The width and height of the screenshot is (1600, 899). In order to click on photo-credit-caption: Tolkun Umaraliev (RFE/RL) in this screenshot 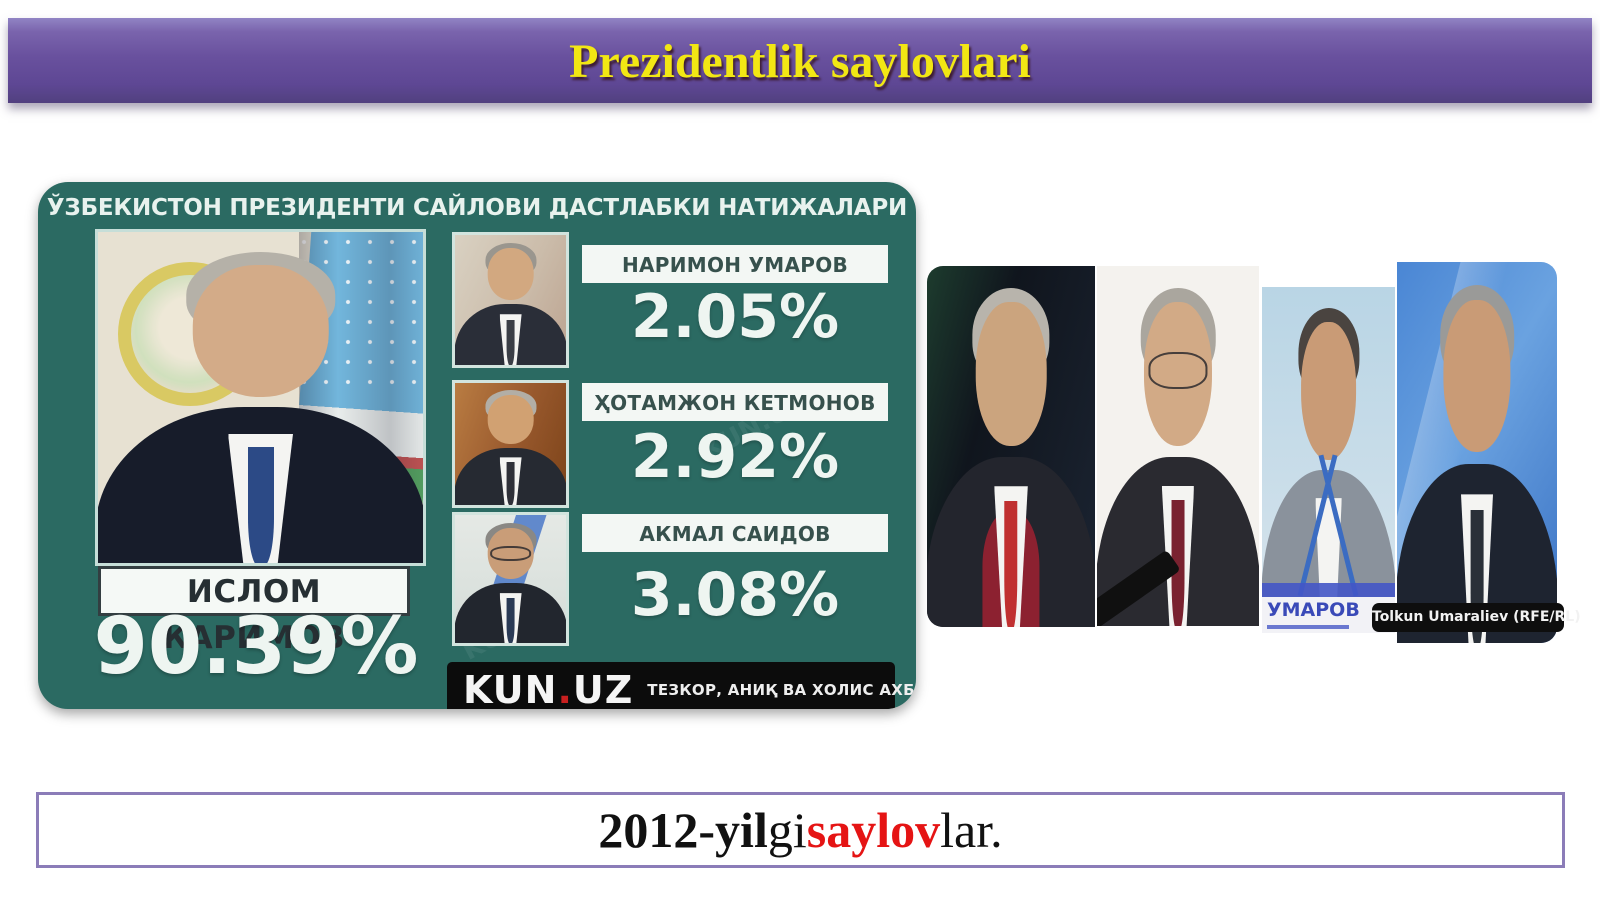, I will do `click(1476, 617)`.